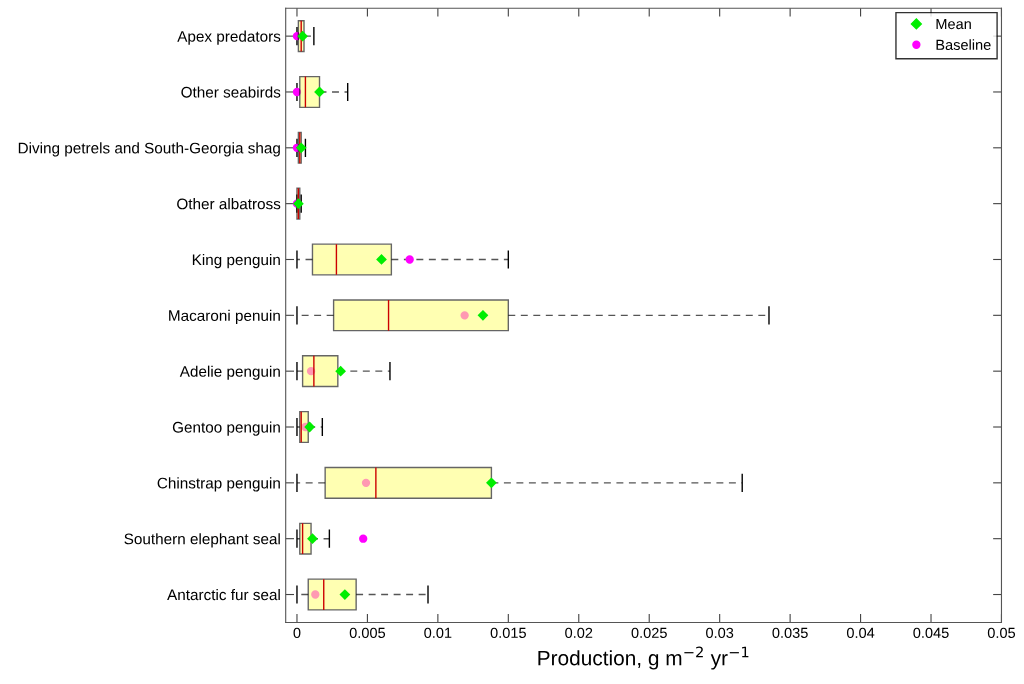 The height and width of the screenshot is (684, 1024). What do you see at coordinates (931, 633) in the screenshot?
I see `x-tick-label: 0.045` at bounding box center [931, 633].